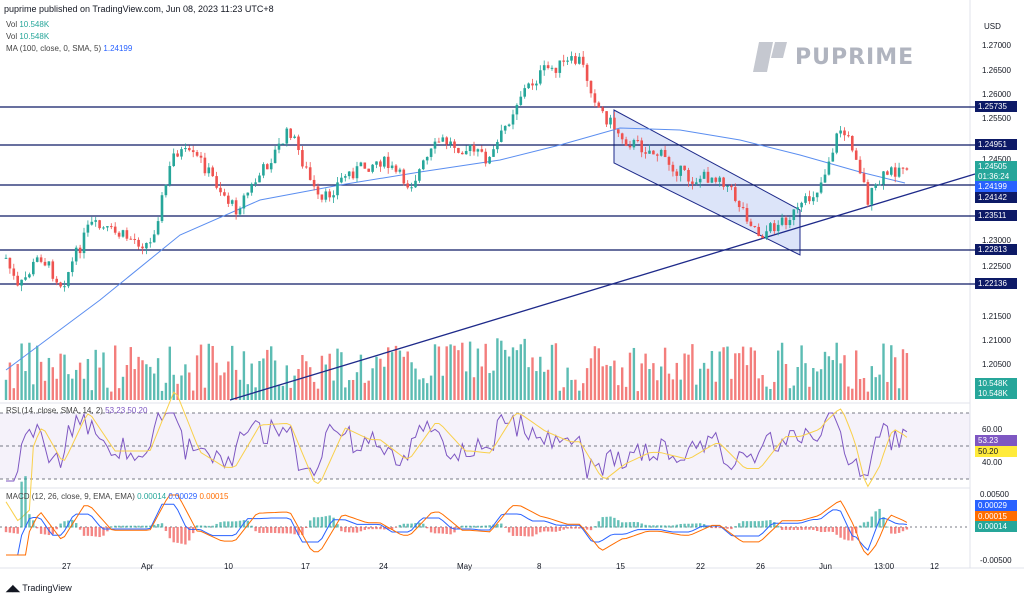 This screenshot has height=598, width=1024. Describe the element at coordinates (27, 36) in the screenshot. I see `legend-vol2: Vol 10.548K` at that location.